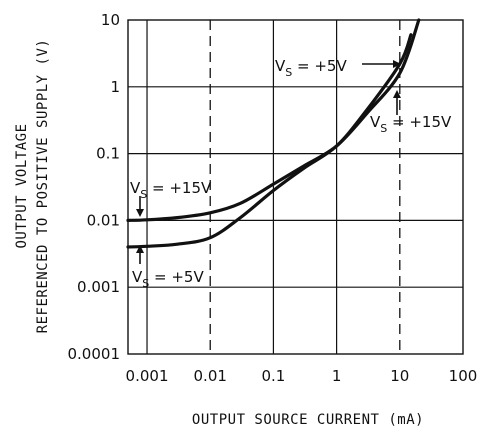  I want to click on y-tick-label: 10, so click(110, 20).